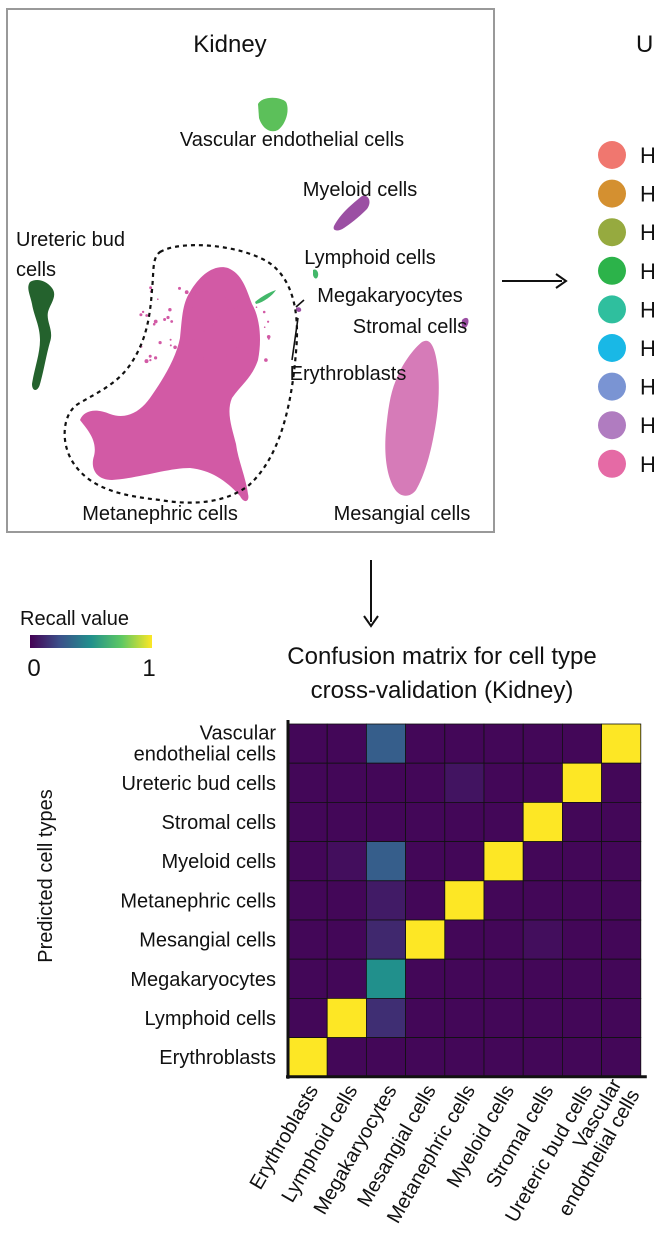 This screenshot has height=1242, width=654. Describe the element at coordinates (265, 297) in the screenshot. I see `lymphoid-sliver` at that location.